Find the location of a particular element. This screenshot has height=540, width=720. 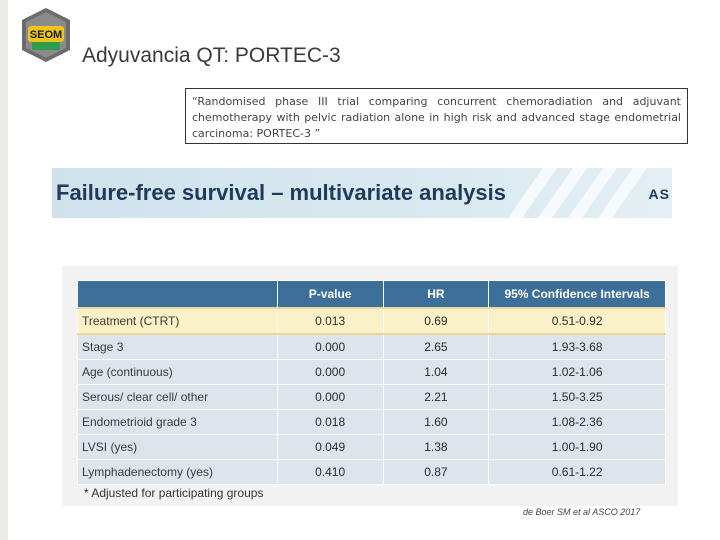

table-header-row: P-value HR 95% Confidence Intervals is located at coordinates (371, 294).